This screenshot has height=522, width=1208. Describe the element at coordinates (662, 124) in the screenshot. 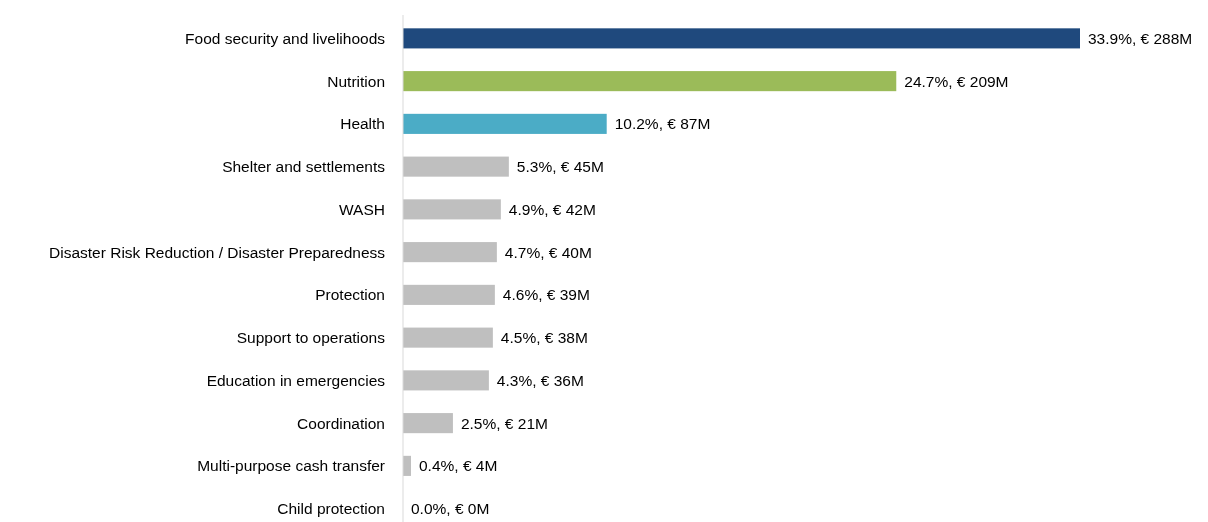

I see `data-label: 10.2%, € 87M` at that location.